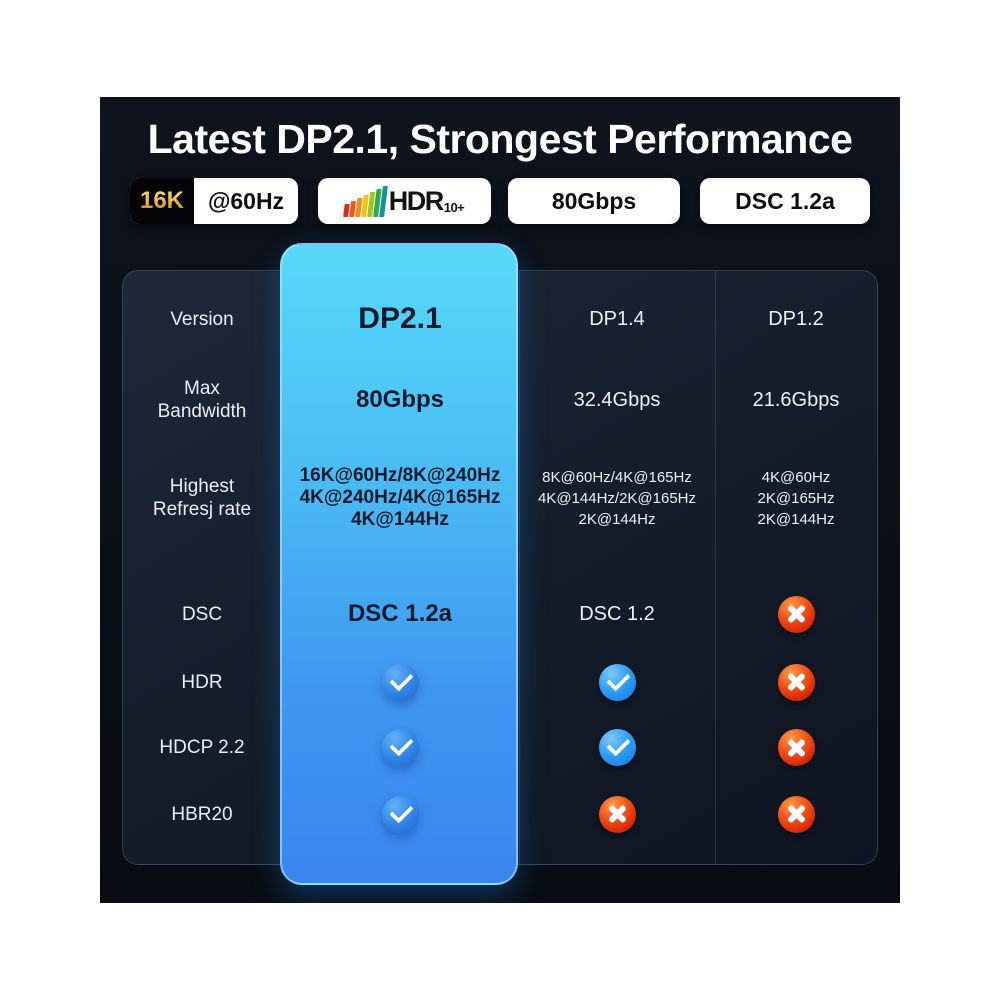 This screenshot has height=1000, width=1000. Describe the element at coordinates (796, 318) in the screenshot. I see `column-header-dp12: DP1.2` at that location.